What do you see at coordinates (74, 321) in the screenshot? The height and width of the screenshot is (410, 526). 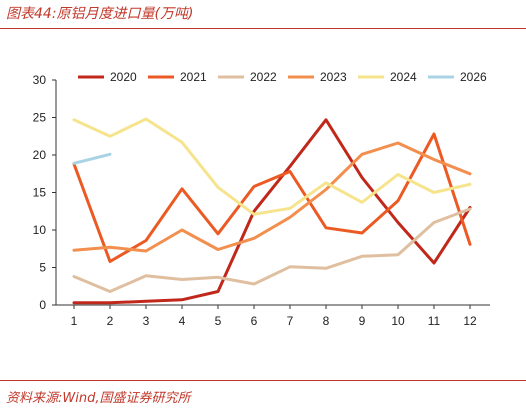 I see `x-tick-label: 1` at bounding box center [74, 321].